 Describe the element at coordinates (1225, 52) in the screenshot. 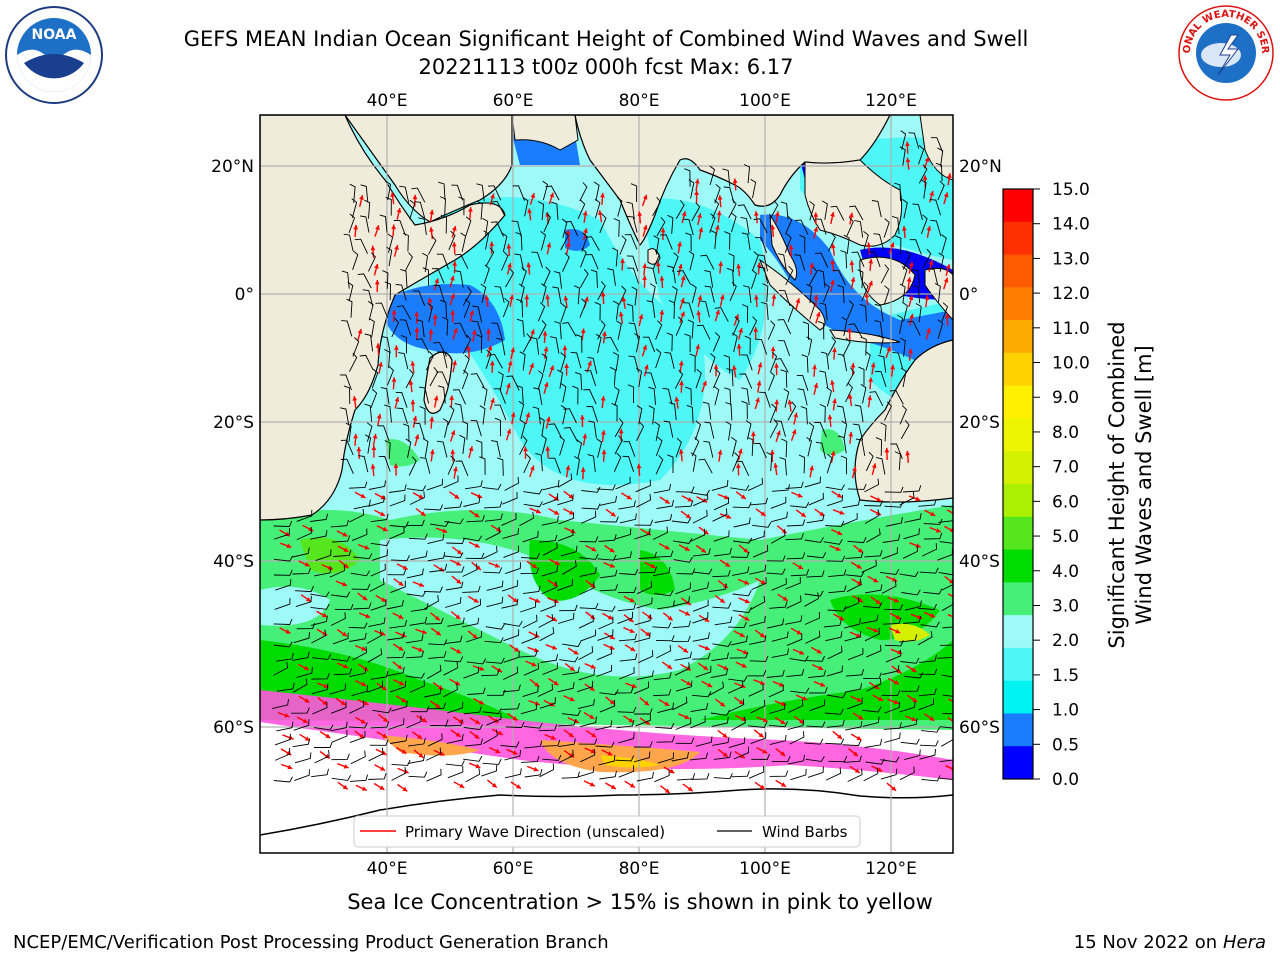

I see `nws-logo-icon: NATIONAL WEATHER SERVICE` at that location.